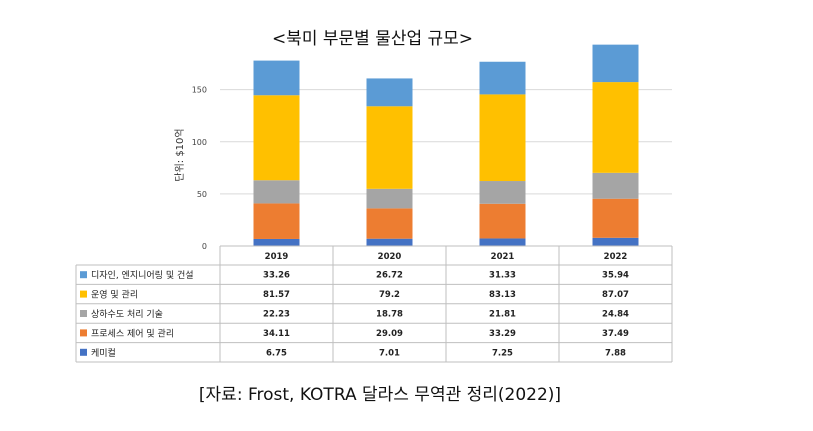 The height and width of the screenshot is (431, 813). I want to click on data-label: 33.26, so click(276, 276).